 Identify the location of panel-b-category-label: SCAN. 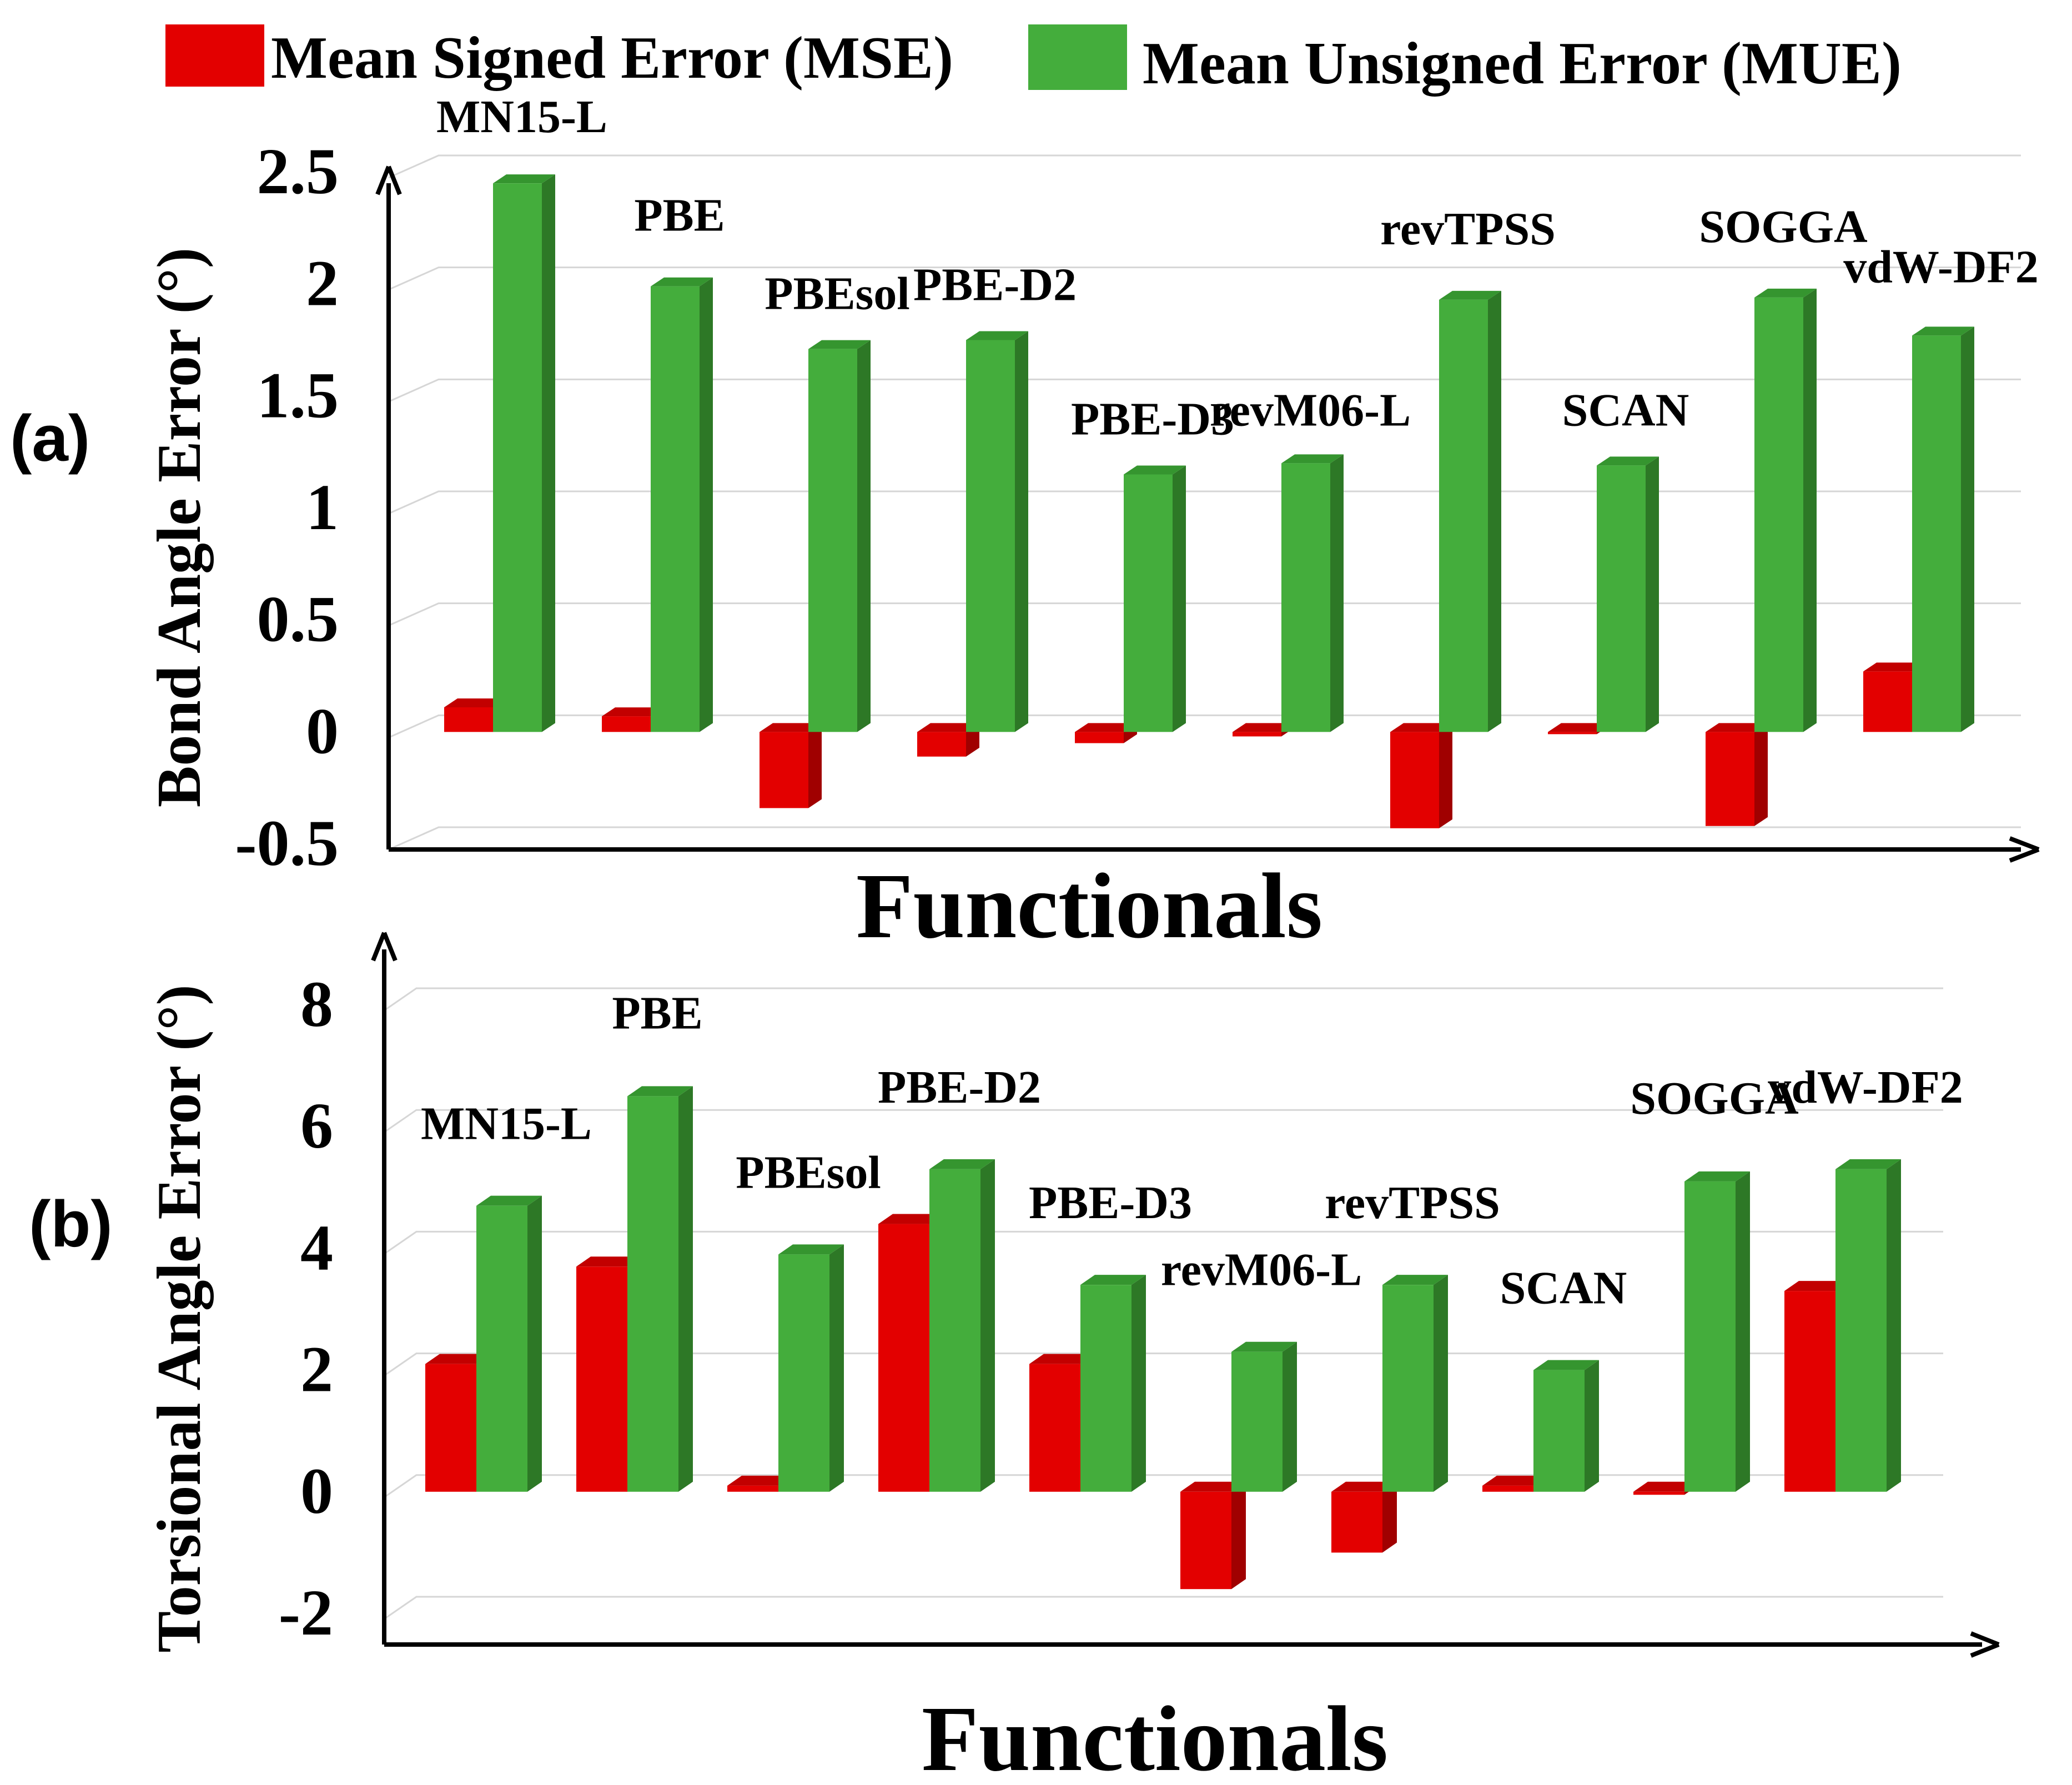
(1564, 1288).